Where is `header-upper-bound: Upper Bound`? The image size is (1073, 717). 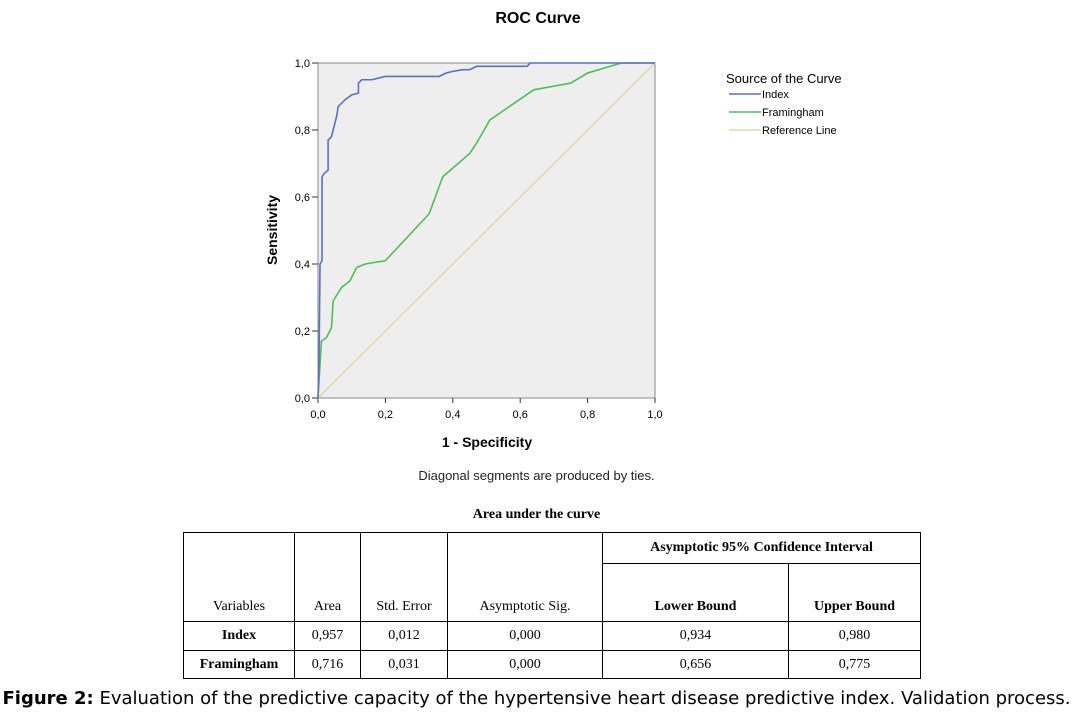 header-upper-bound: Upper Bound is located at coordinates (854, 592).